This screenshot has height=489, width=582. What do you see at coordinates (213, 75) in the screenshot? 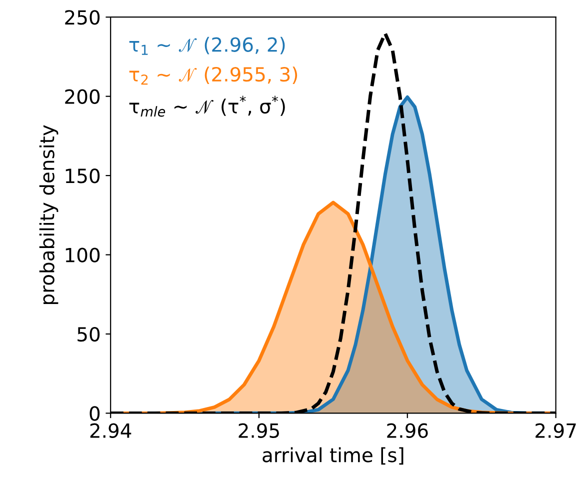
I see `text: τ$_{2}$ ∼ 𝒩 (2.955, 3)` at bounding box center [213, 75].